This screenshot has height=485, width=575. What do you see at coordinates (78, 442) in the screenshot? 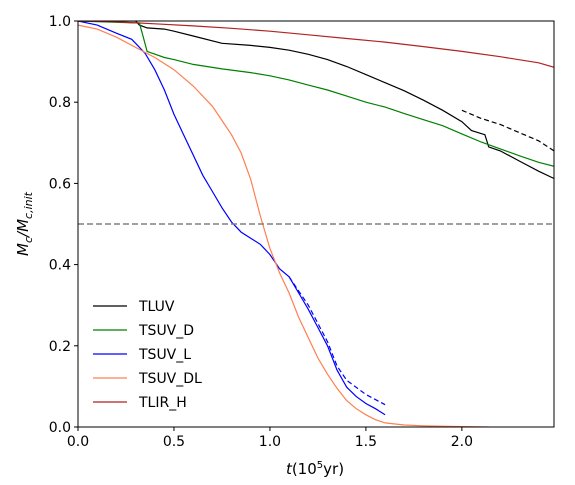
I see `x-tick-label: 0.0` at bounding box center [78, 442].